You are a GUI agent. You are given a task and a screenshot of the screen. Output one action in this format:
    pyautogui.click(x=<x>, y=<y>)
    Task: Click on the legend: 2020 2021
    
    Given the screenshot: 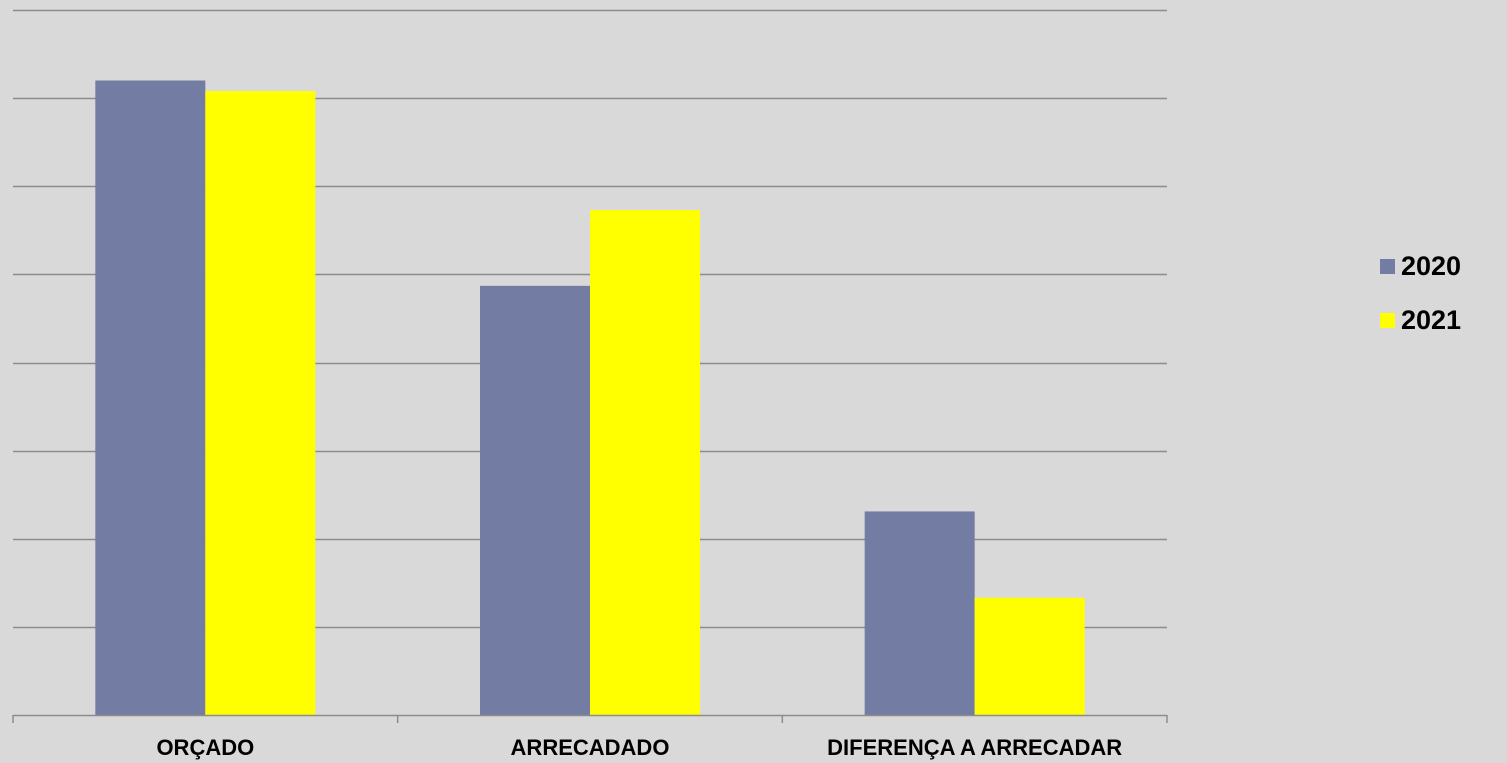 What is the action you would take?
    pyautogui.click(x=1441, y=300)
    